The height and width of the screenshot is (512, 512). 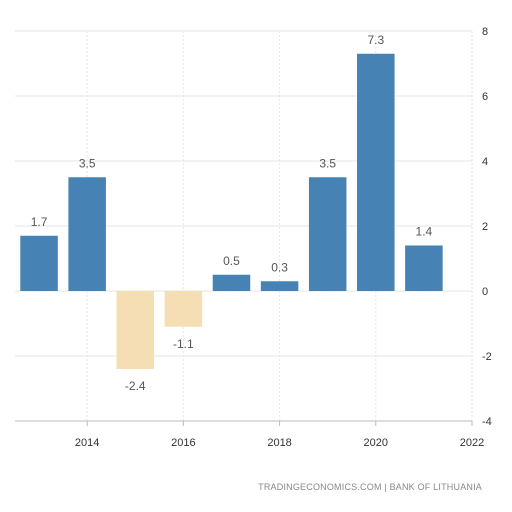 What do you see at coordinates (485, 292) in the screenshot?
I see `y-tick-label: 0` at bounding box center [485, 292].